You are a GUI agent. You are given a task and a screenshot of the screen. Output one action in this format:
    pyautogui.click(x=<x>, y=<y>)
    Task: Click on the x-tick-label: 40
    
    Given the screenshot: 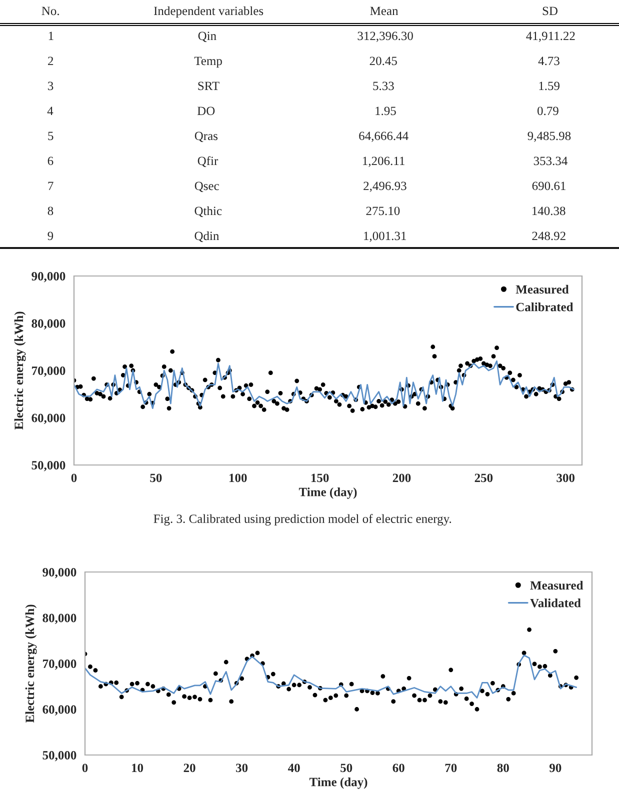 What is the action you would take?
    pyautogui.click(x=294, y=768)
    